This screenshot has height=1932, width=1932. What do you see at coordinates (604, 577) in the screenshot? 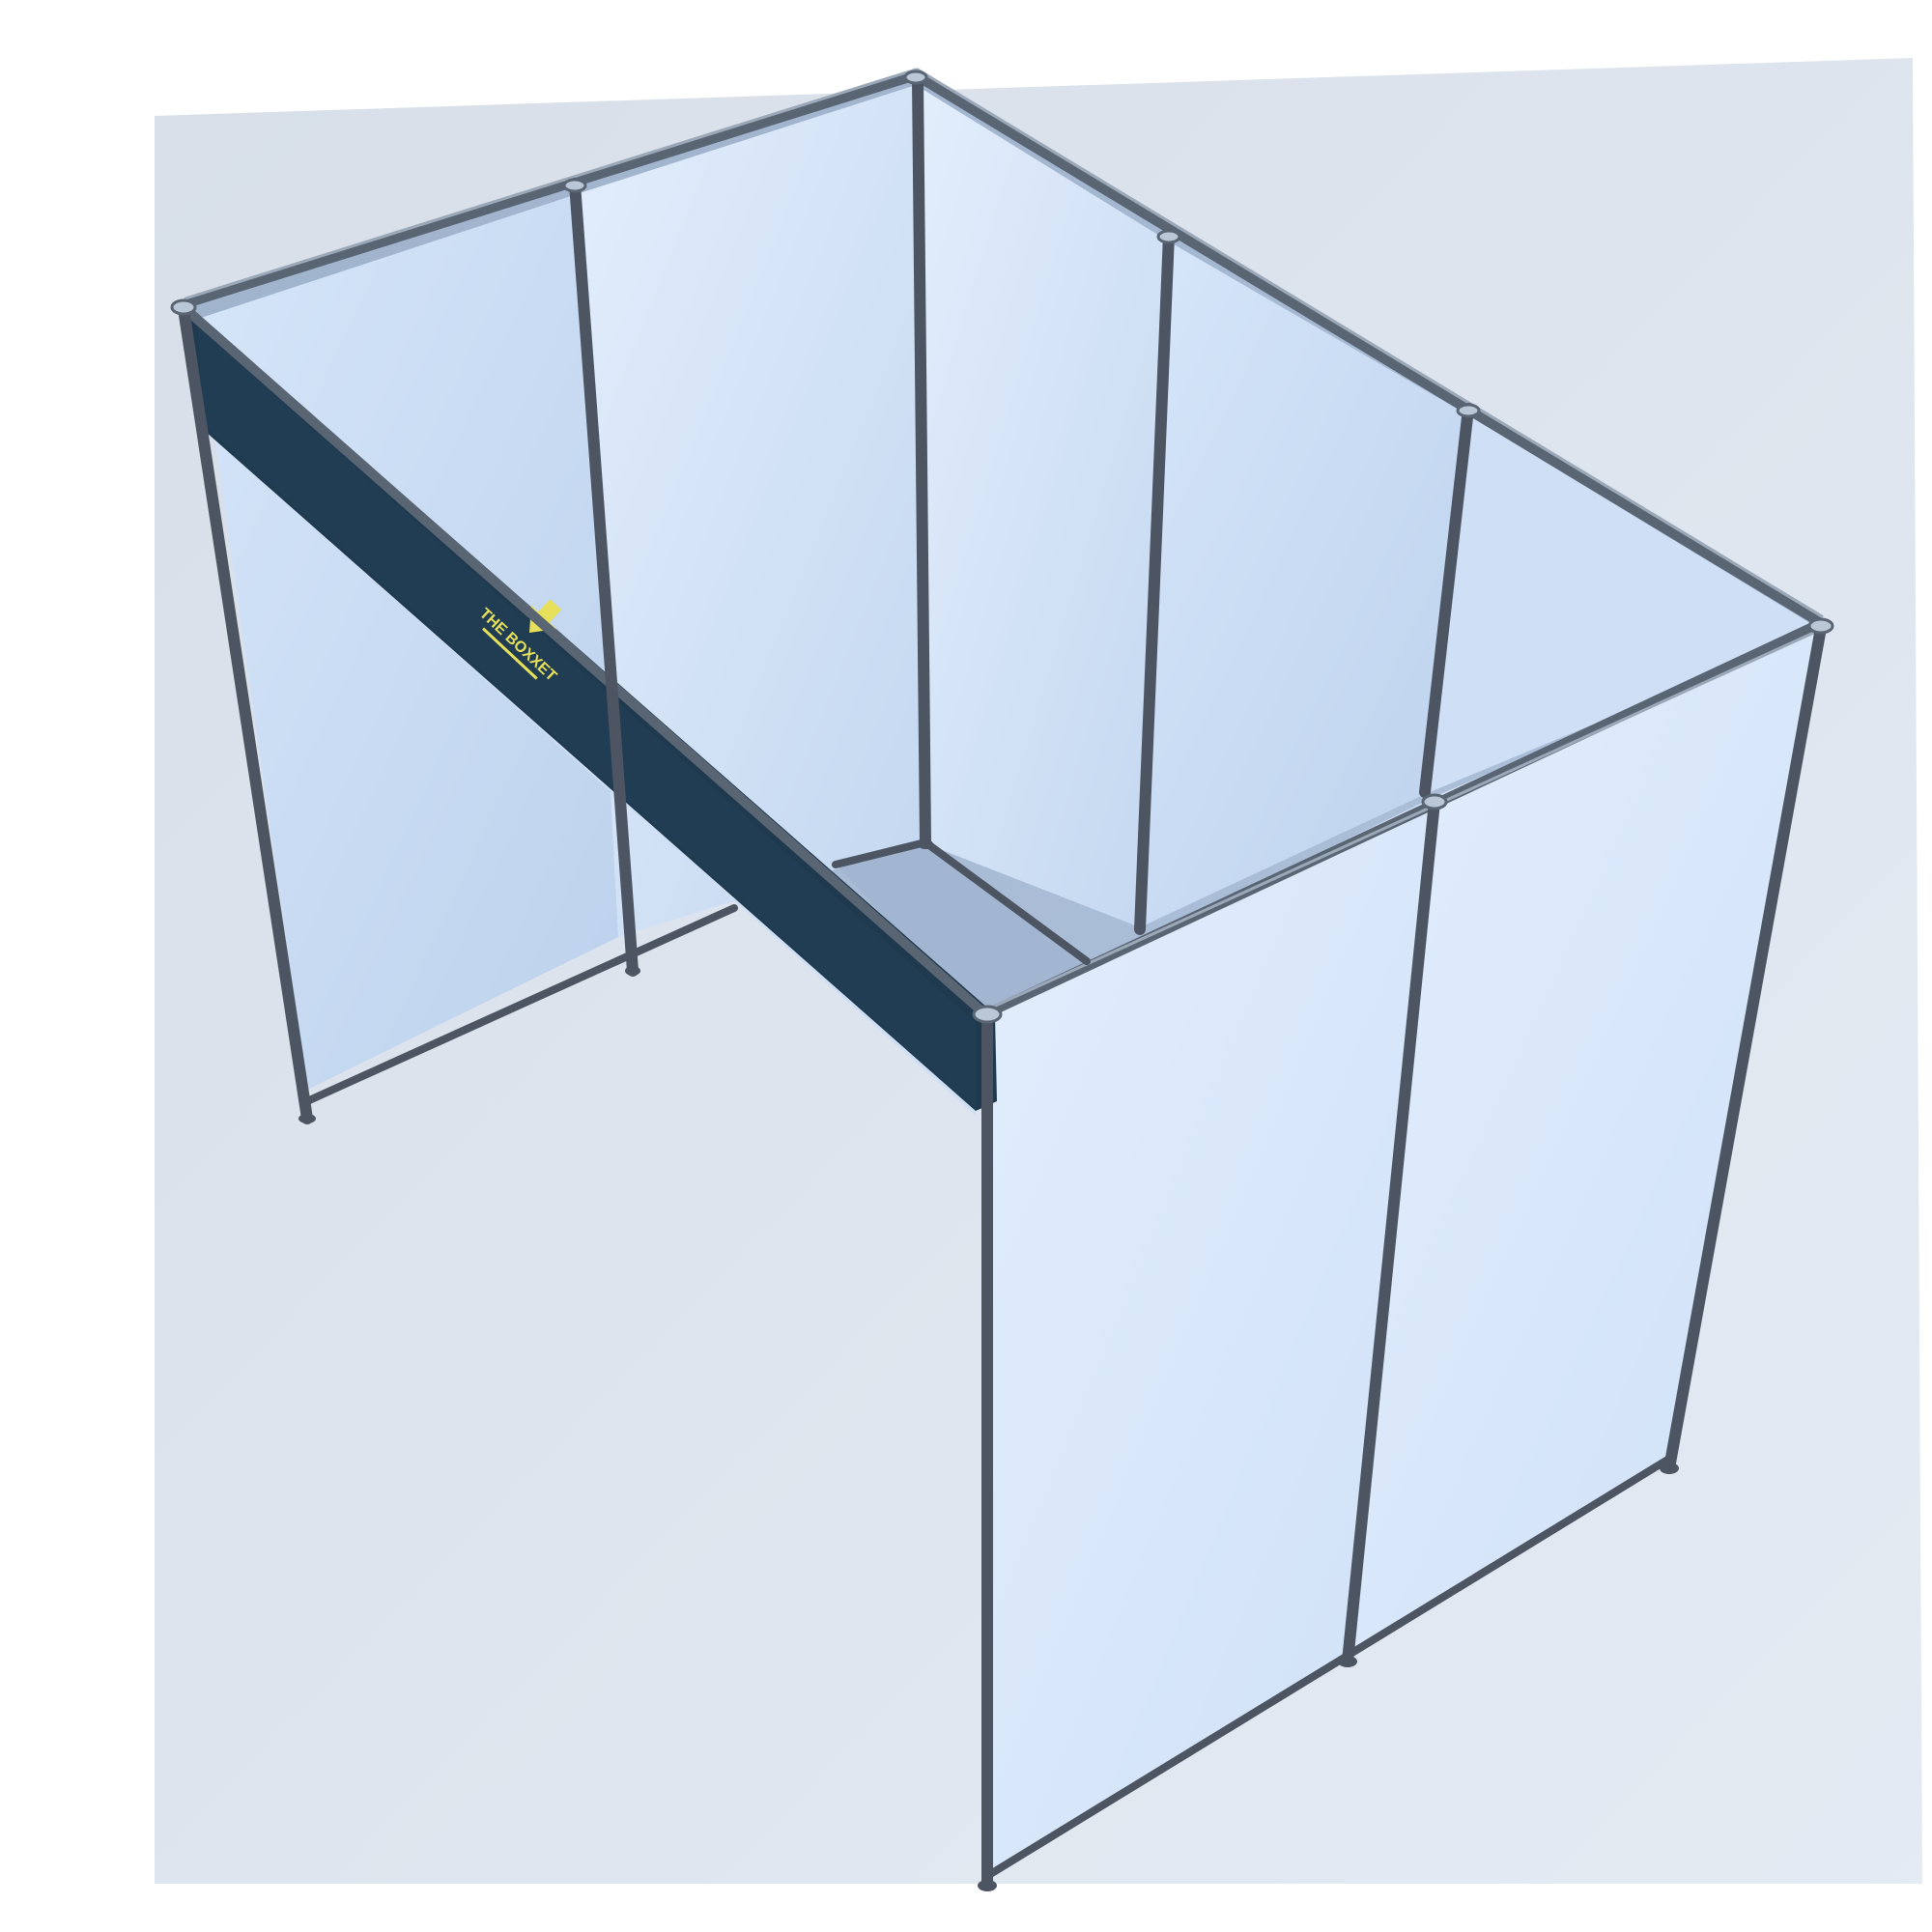
I see `post-left-mid` at bounding box center [604, 577].